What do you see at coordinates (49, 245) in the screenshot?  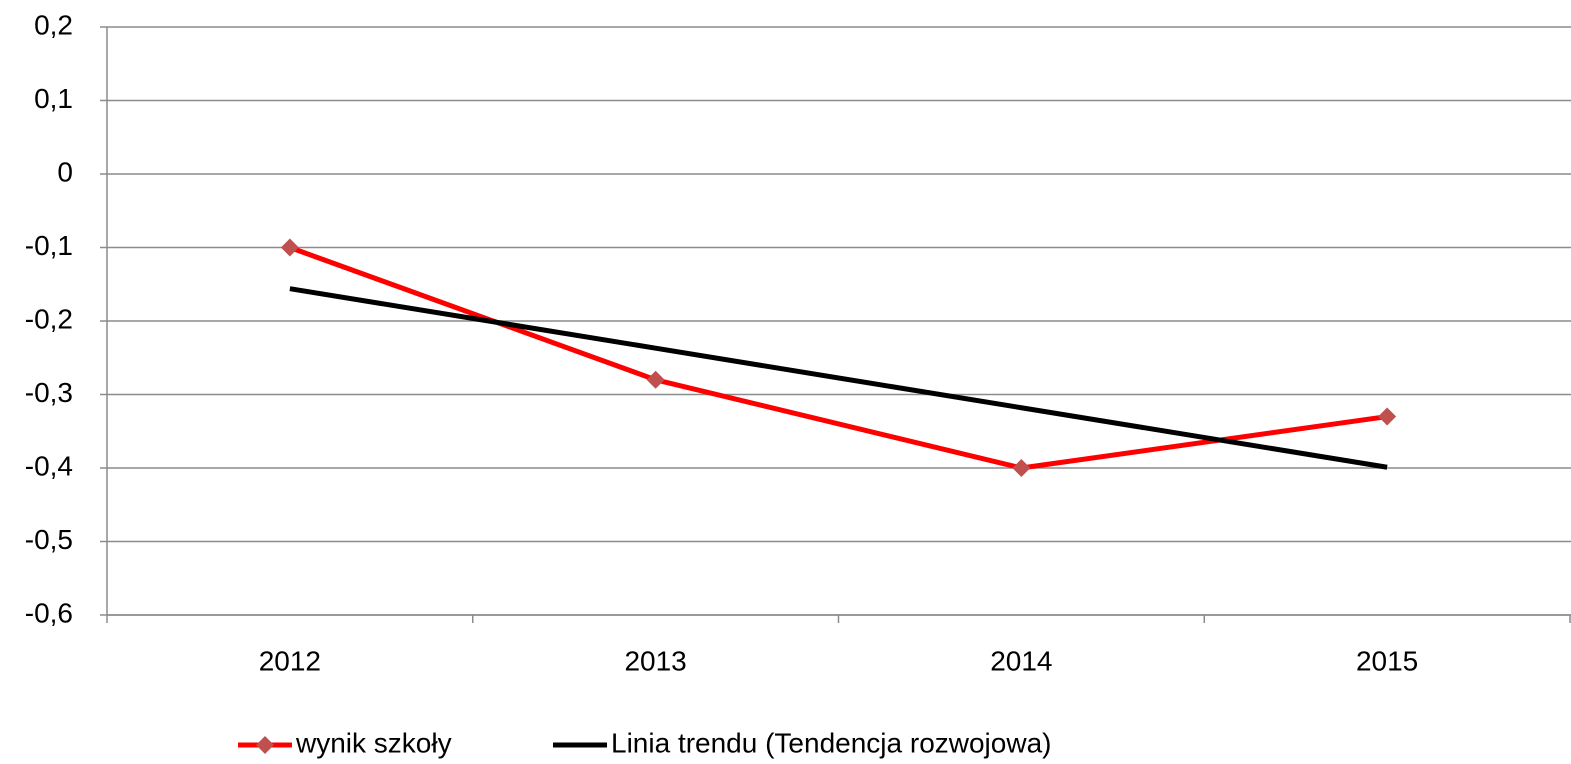 I see `y-tick-label: -0,1` at bounding box center [49, 245].